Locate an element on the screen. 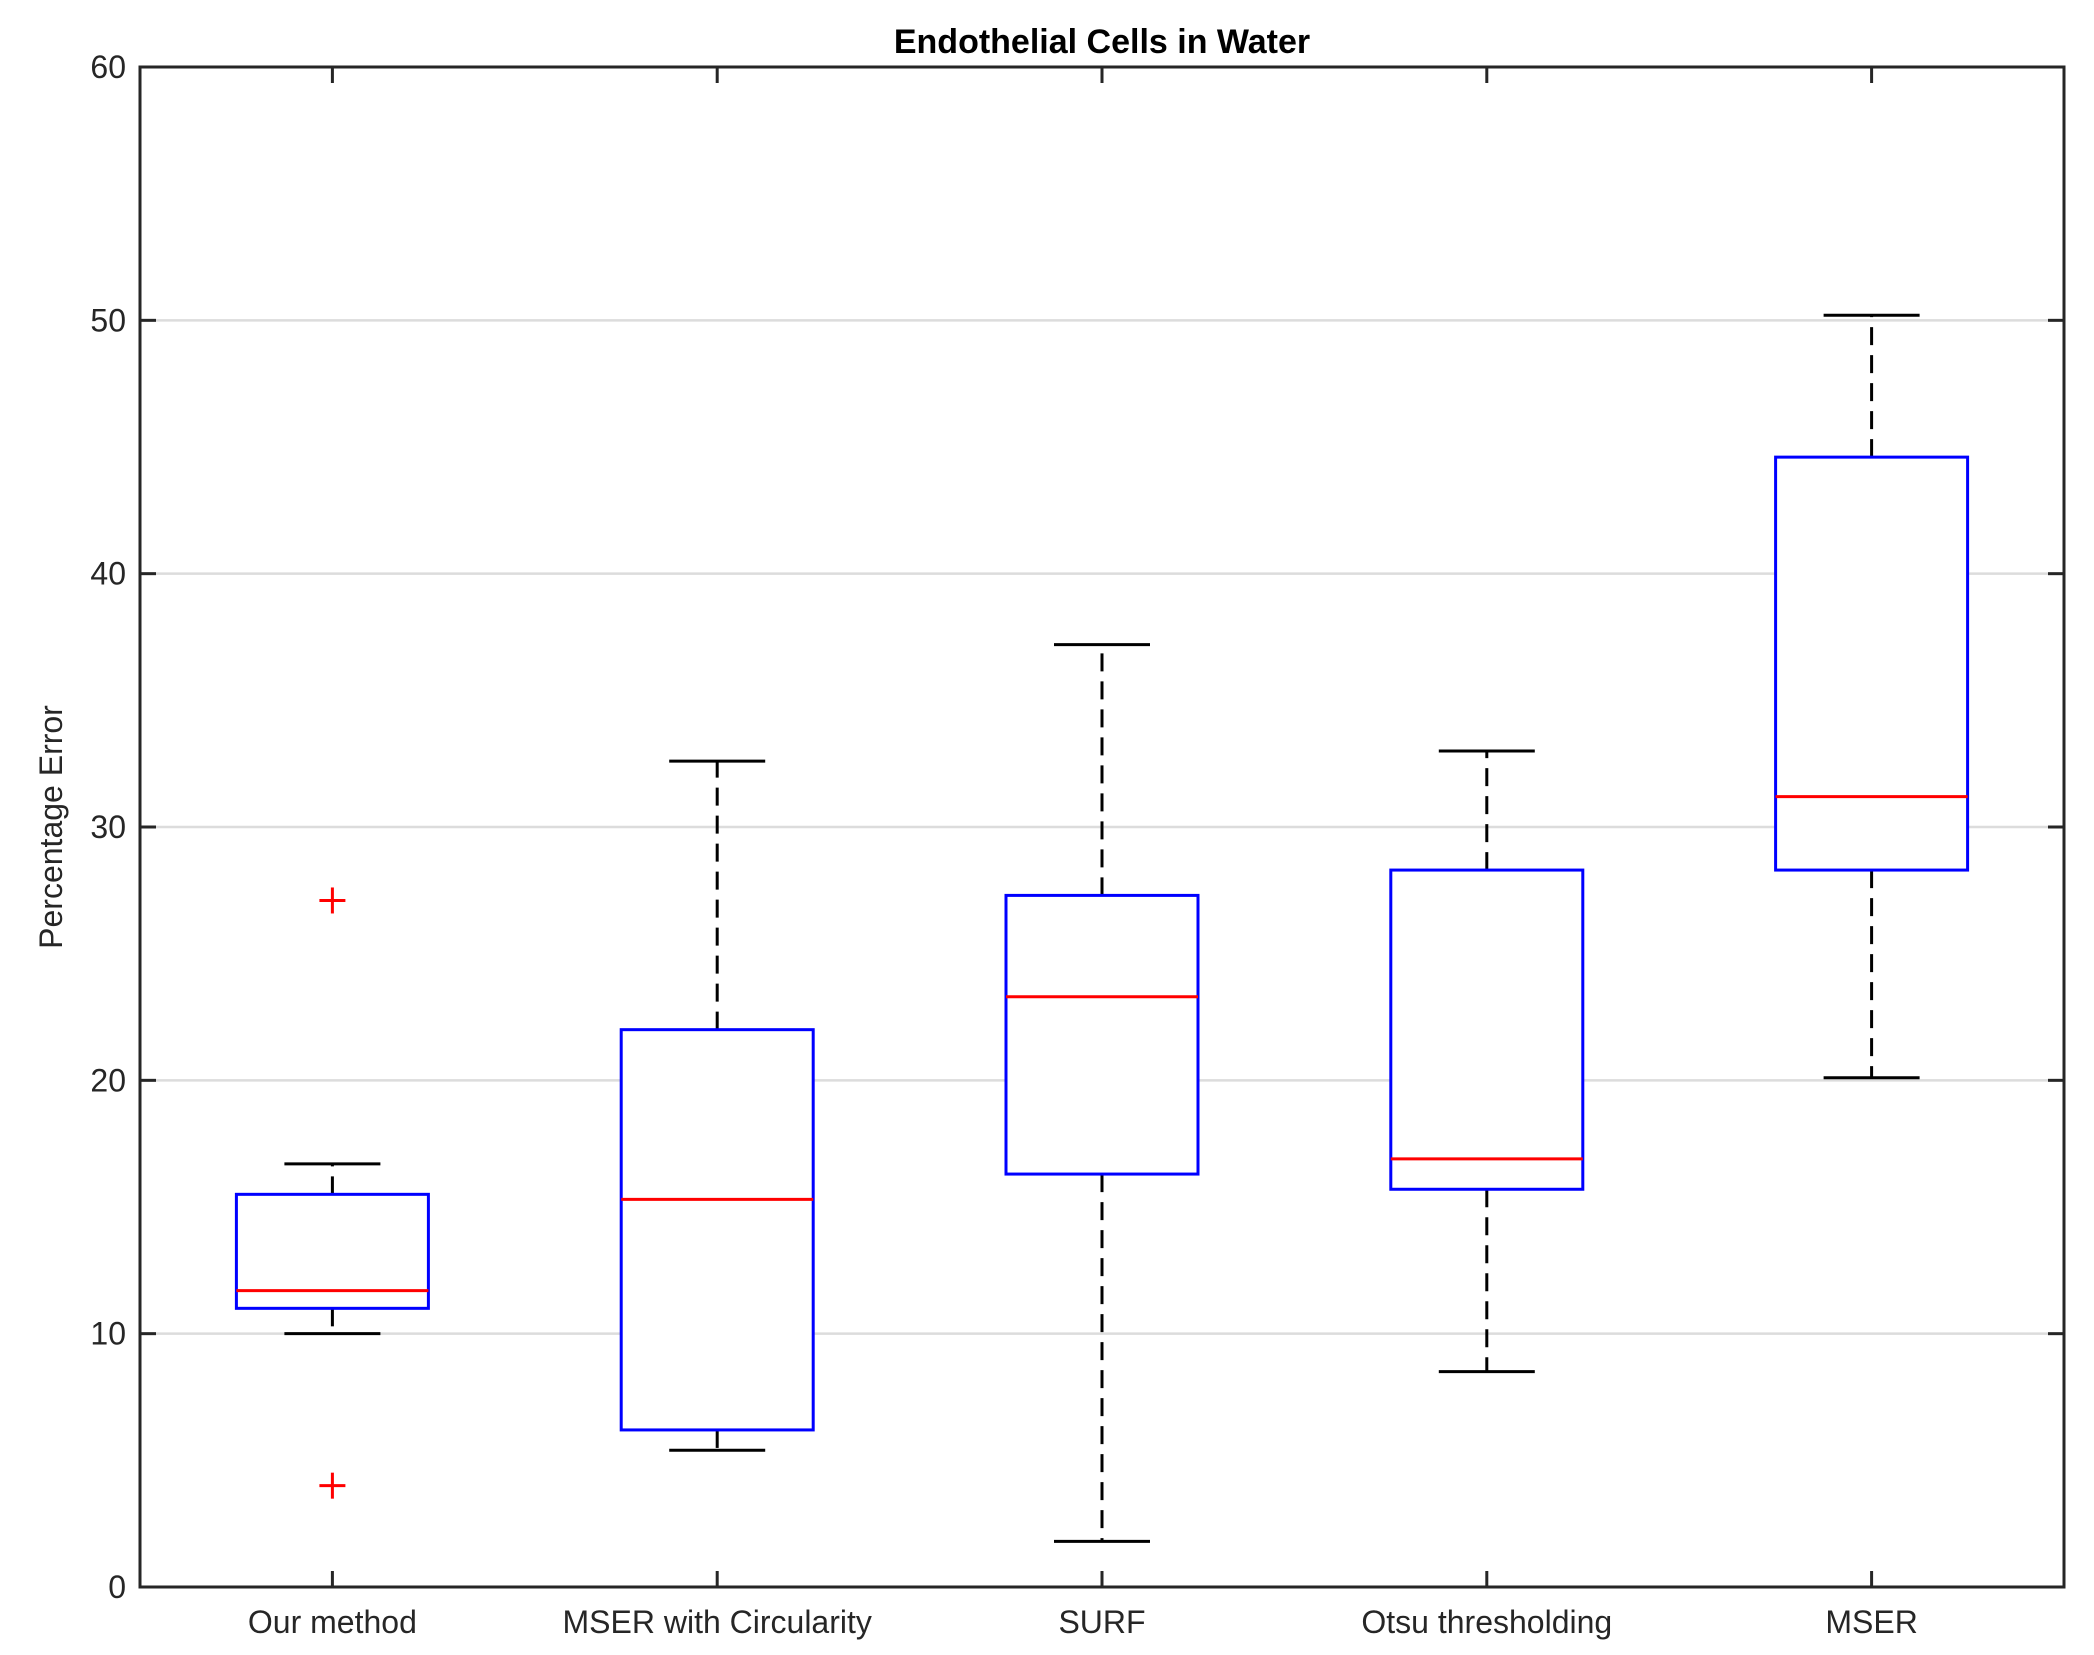 This screenshot has width=2094, height=1655. y-tick-label: 0 is located at coordinates (117, 1587).